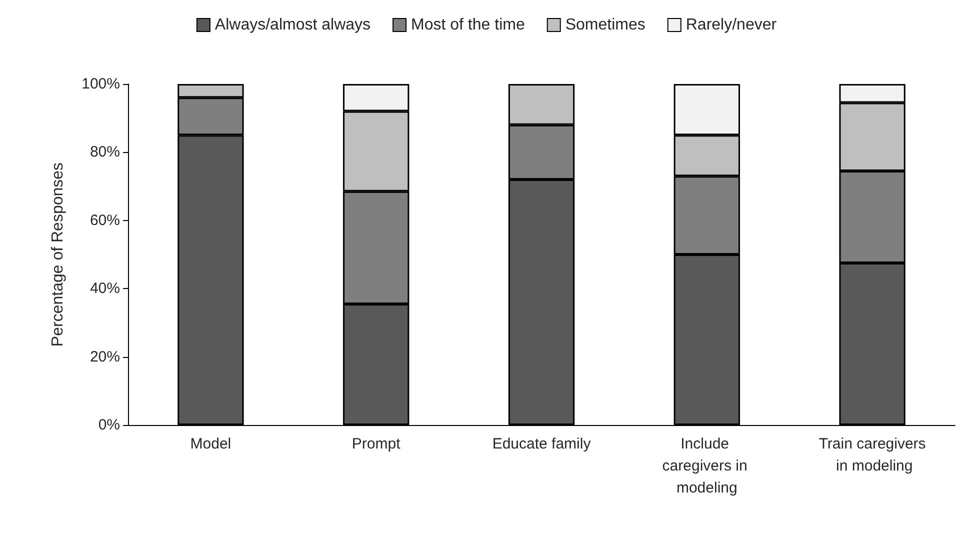 The height and width of the screenshot is (533, 973). What do you see at coordinates (292, 25) in the screenshot?
I see `legend-label: Always/almost always` at bounding box center [292, 25].